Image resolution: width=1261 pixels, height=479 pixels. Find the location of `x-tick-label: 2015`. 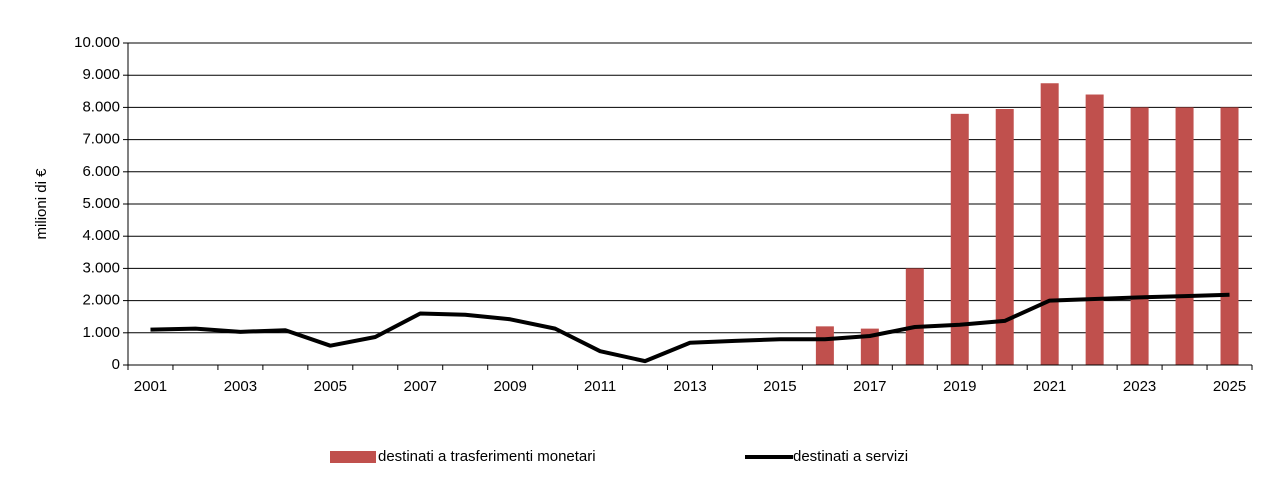

x-tick-label: 2015 is located at coordinates (779, 386).